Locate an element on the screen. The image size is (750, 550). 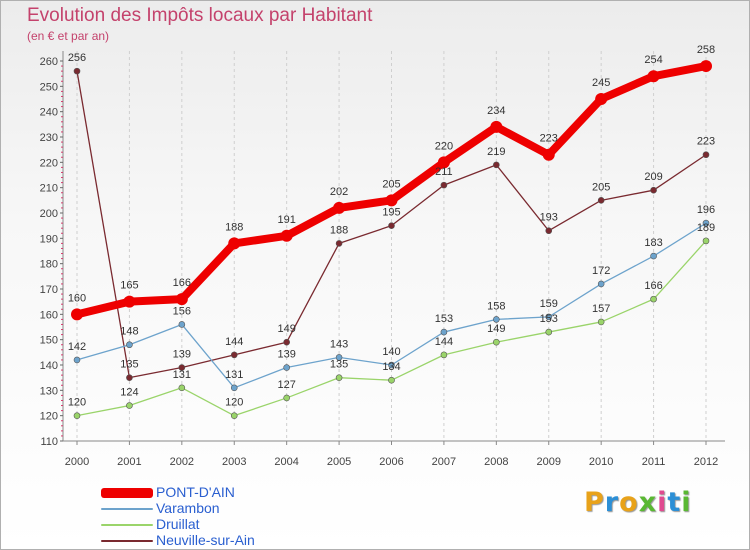
x-tick-label: 2009 is located at coordinates (549, 462).